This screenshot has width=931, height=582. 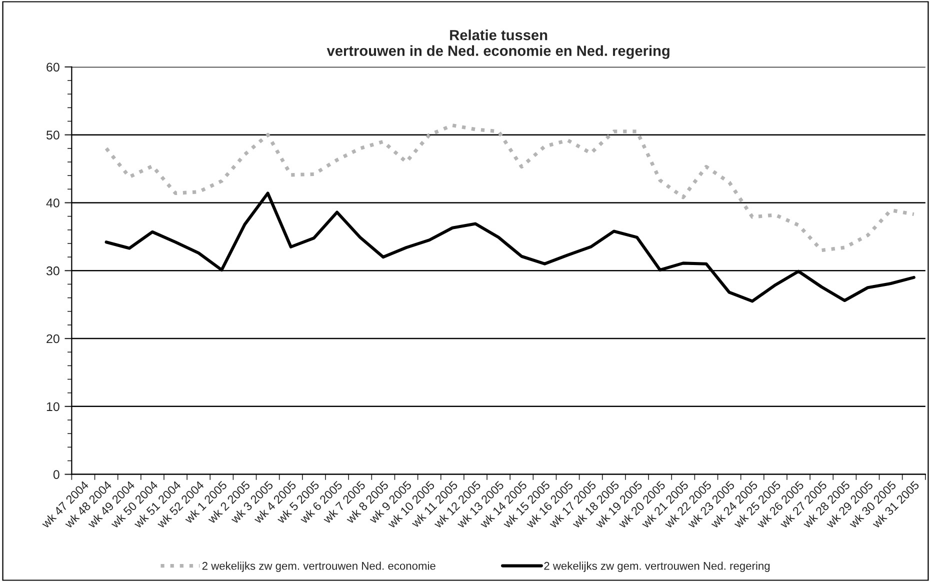 I want to click on legend-label: 2 wekelijks zw gem. vertrouwen Ned. economie, so click(x=319, y=567).